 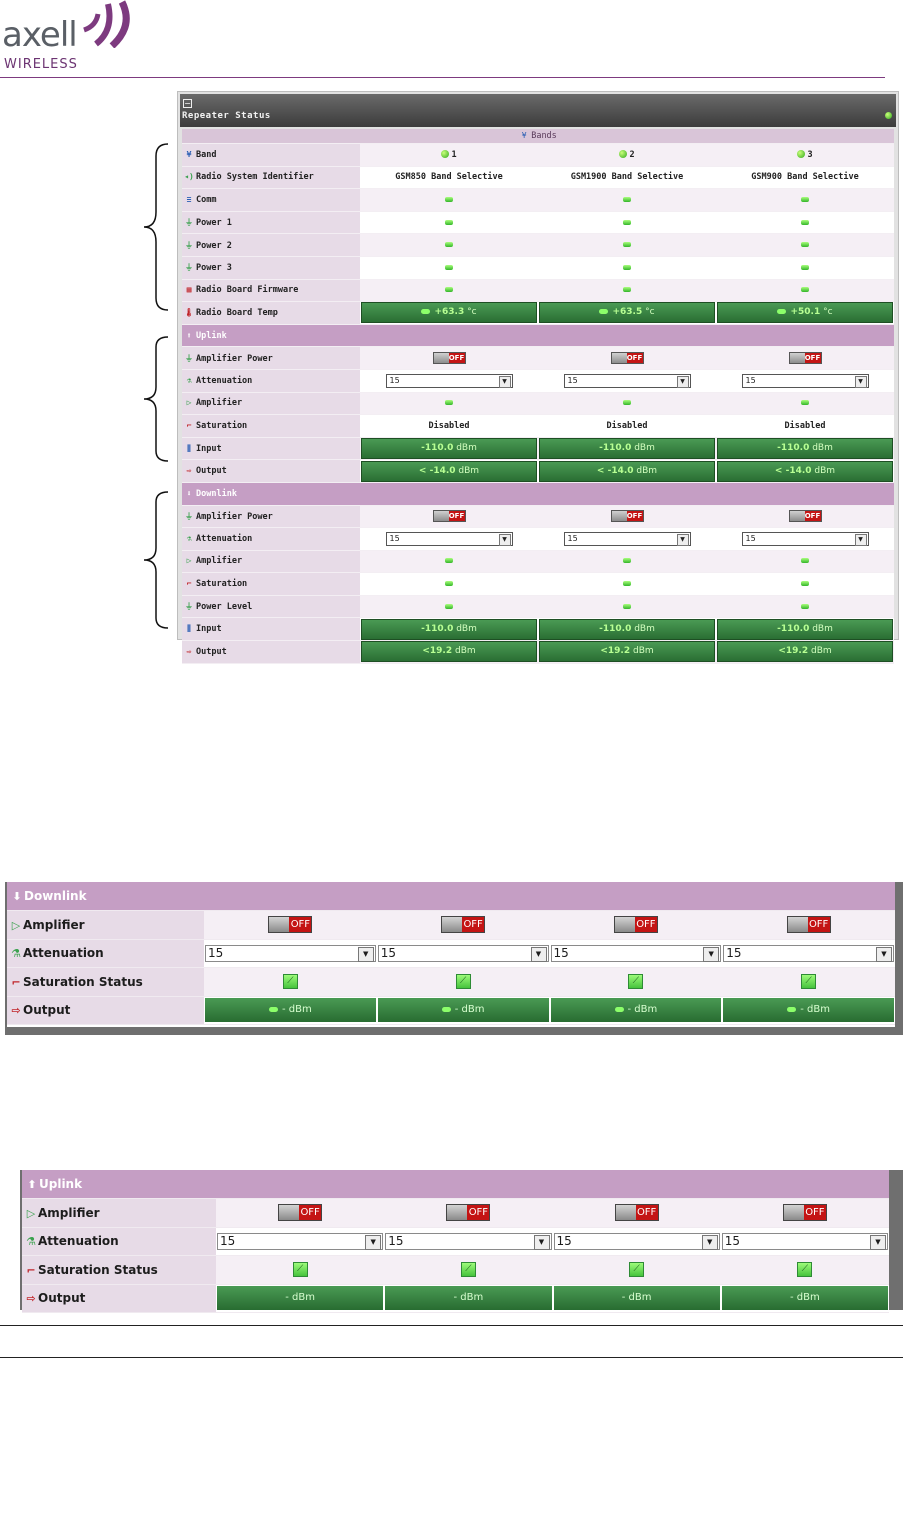 What do you see at coordinates (187, 103) in the screenshot?
I see `collapse-icon: −` at bounding box center [187, 103].